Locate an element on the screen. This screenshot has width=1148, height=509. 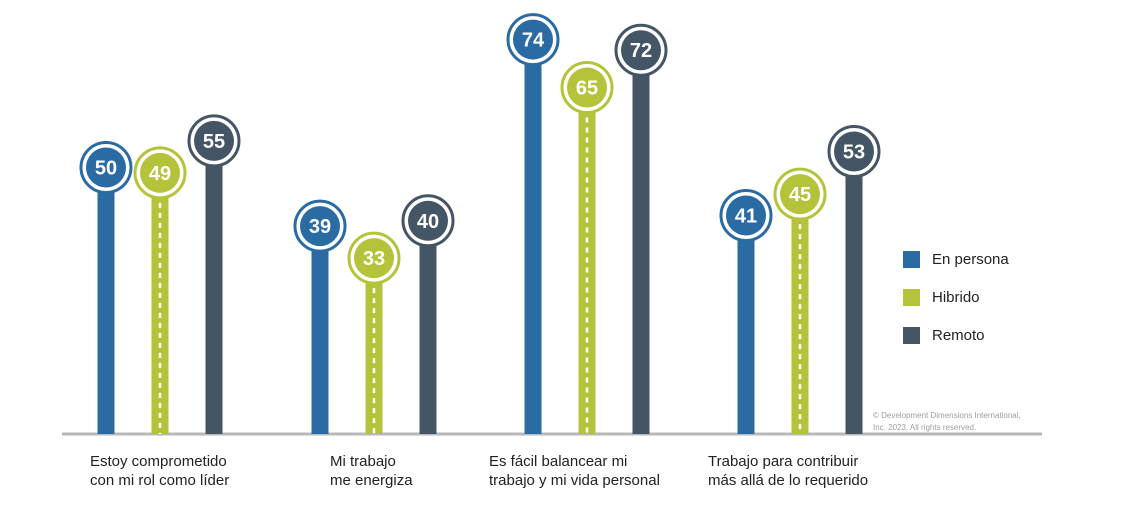
data-label-c1-s3: 55 is located at coordinates (214, 142).